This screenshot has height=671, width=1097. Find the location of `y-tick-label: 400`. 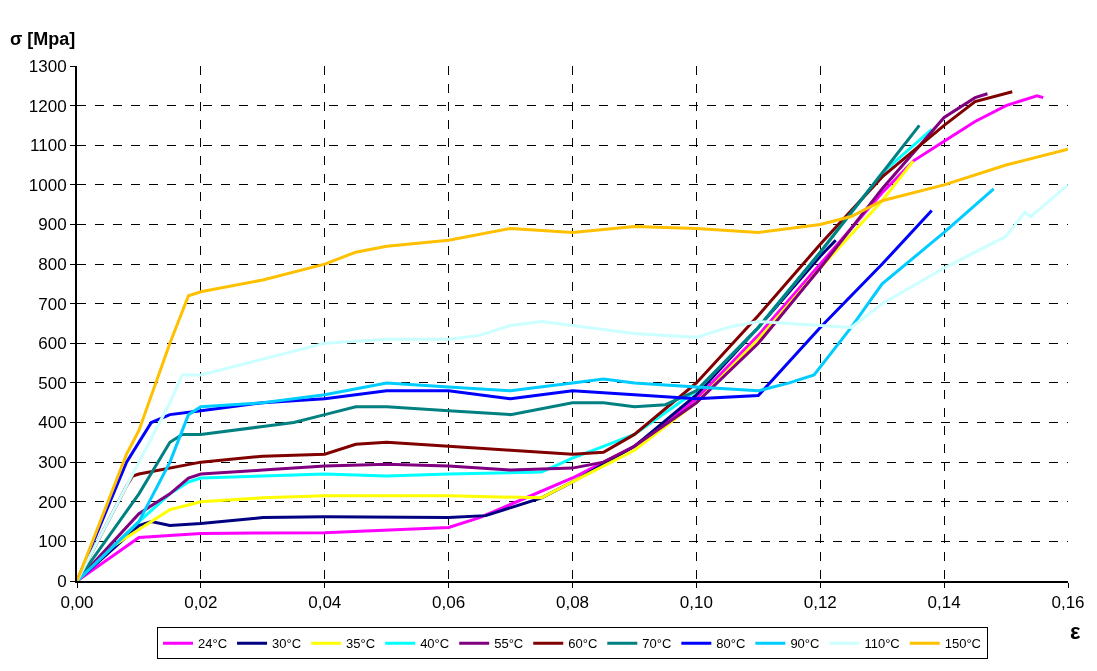

y-tick-label: 400 is located at coordinates (52, 423).